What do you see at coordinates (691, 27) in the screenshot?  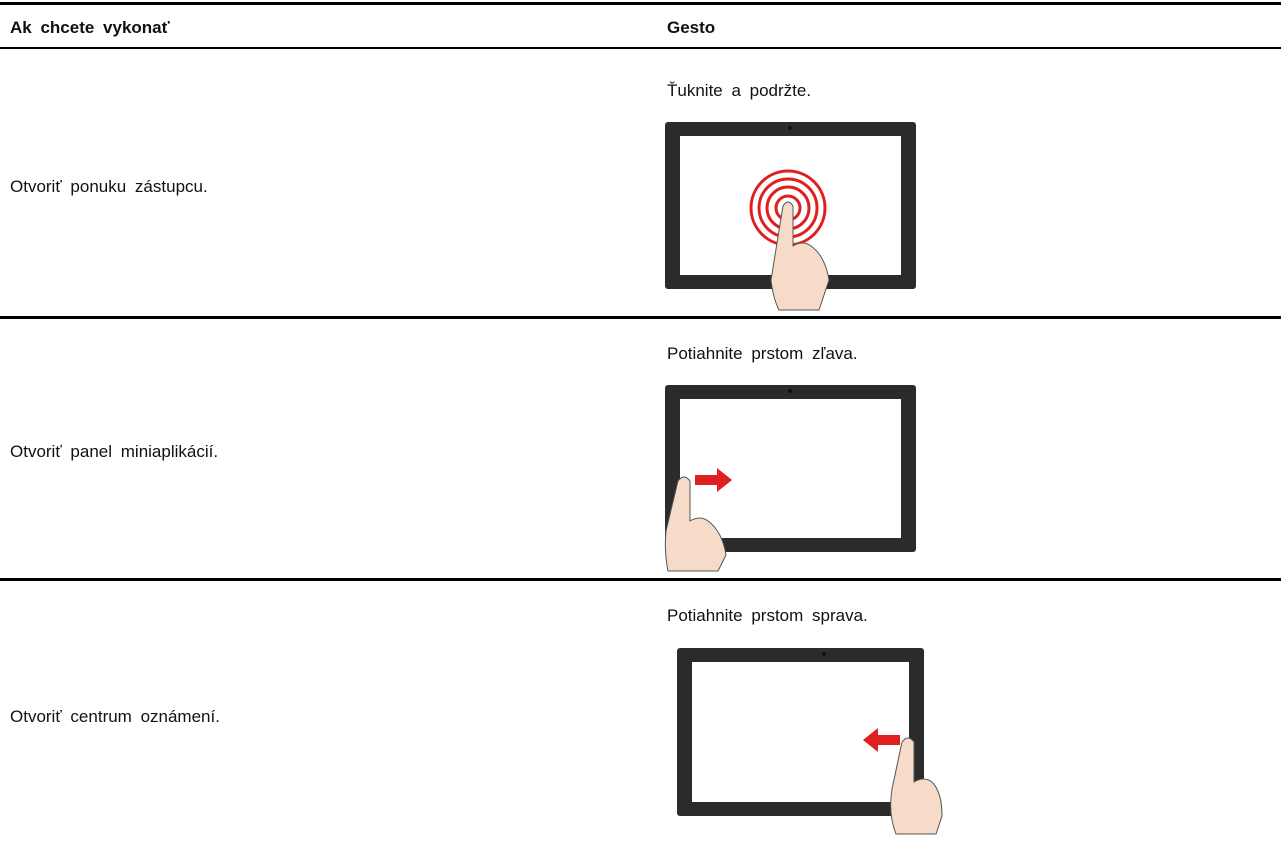 I see `header-cell: Gesto` at bounding box center [691, 27].